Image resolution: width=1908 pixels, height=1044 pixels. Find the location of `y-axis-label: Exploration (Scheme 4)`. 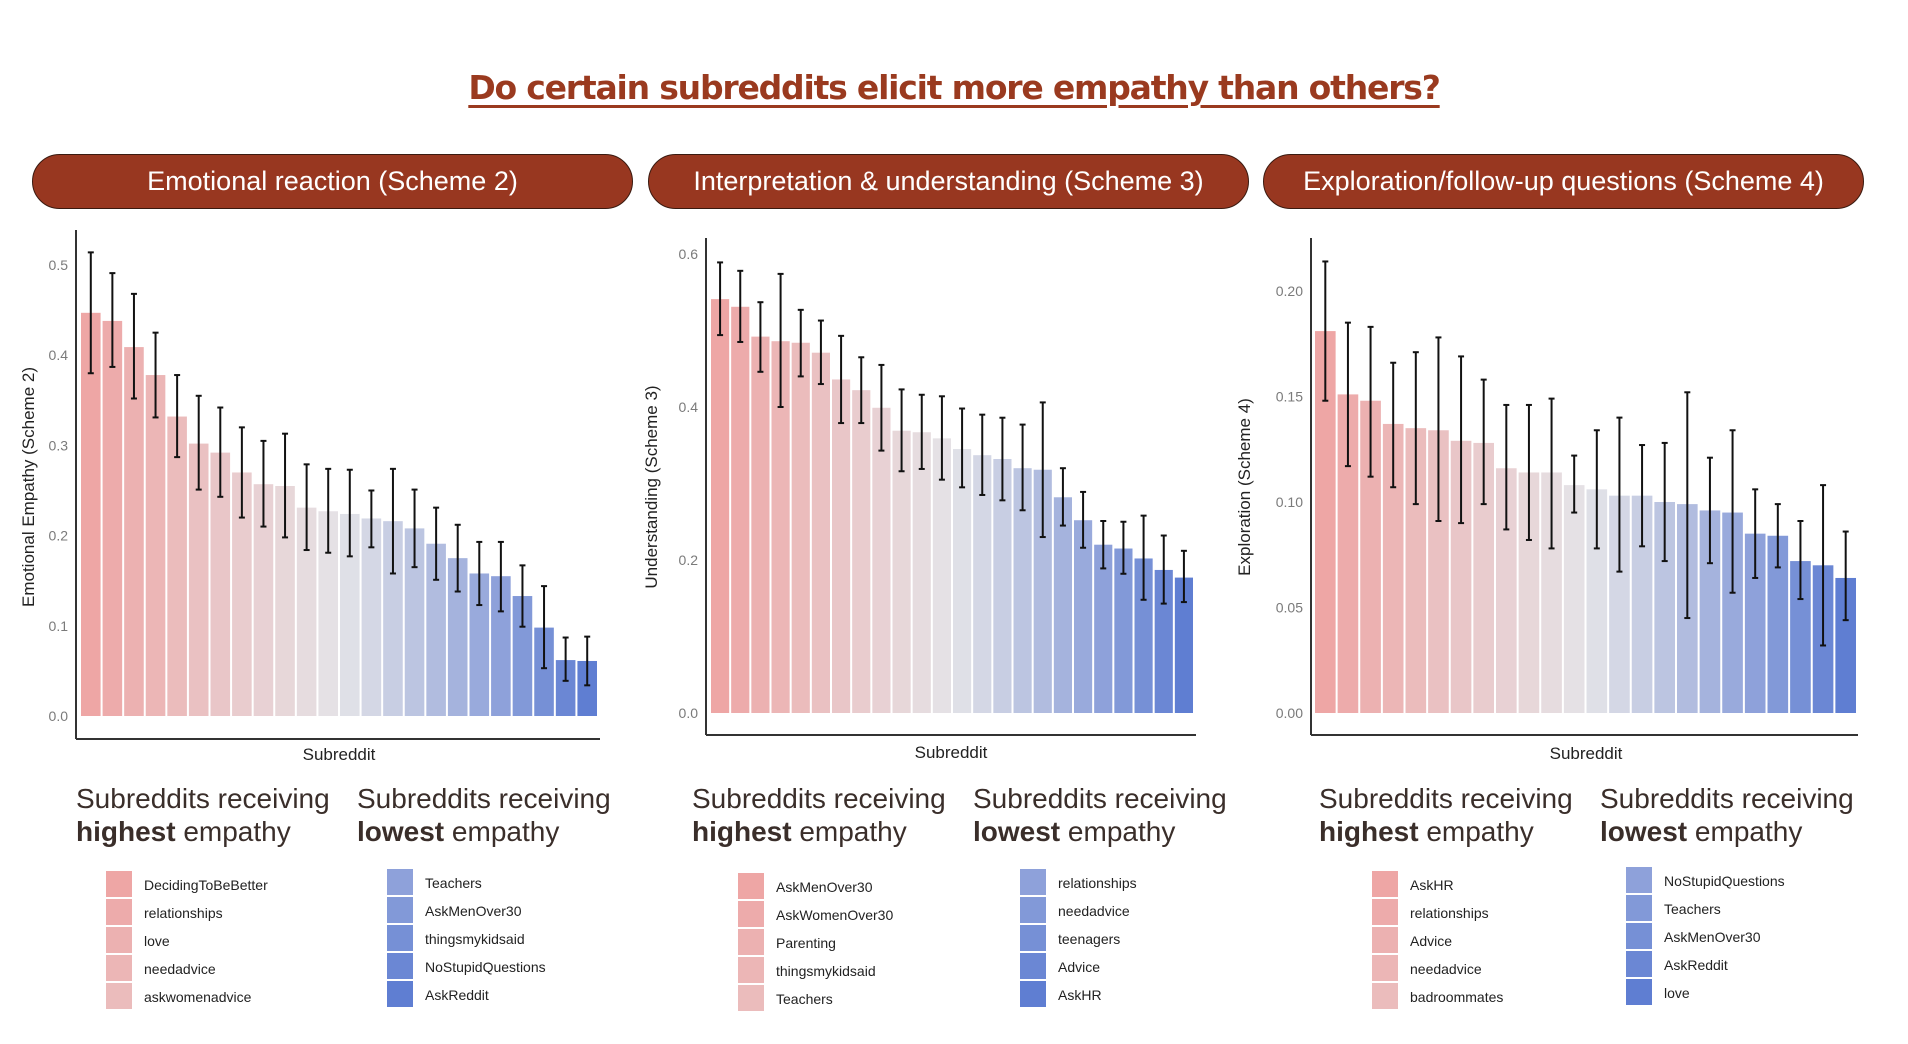

y-axis-label: Exploration (Scheme 4) is located at coordinates (1244, 487).